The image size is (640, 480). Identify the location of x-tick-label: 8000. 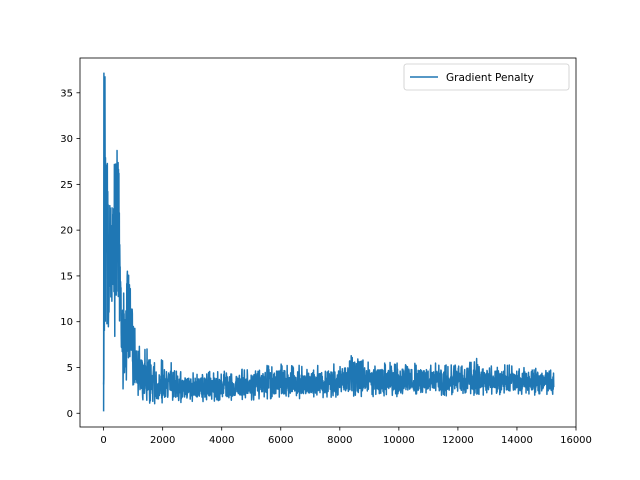
(339, 440).